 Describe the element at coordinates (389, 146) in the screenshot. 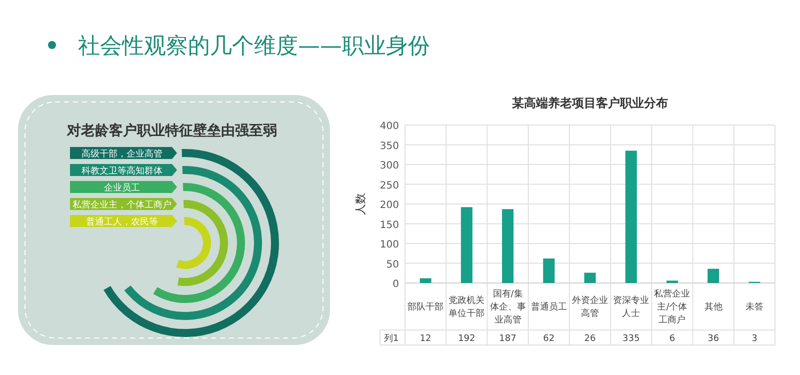

I see `y-tick-label: 350` at that location.